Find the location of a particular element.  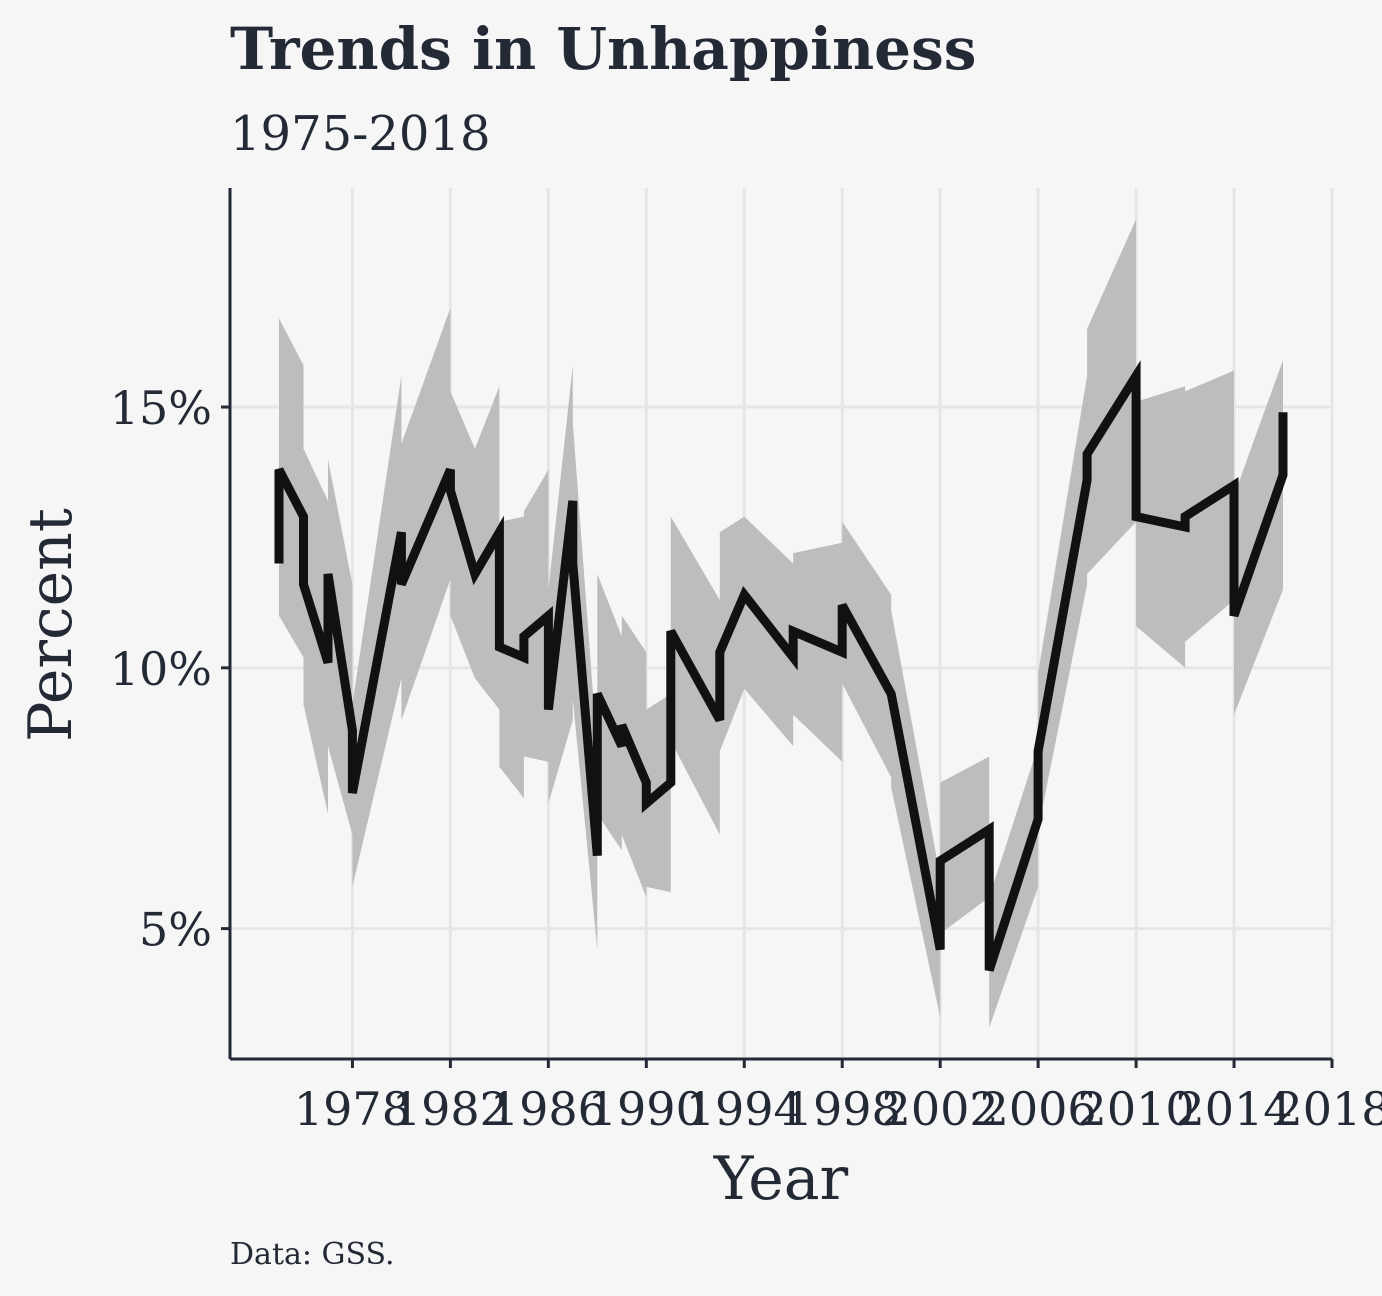

x-tick-label-1978: 1978 is located at coordinates (352, 1109).